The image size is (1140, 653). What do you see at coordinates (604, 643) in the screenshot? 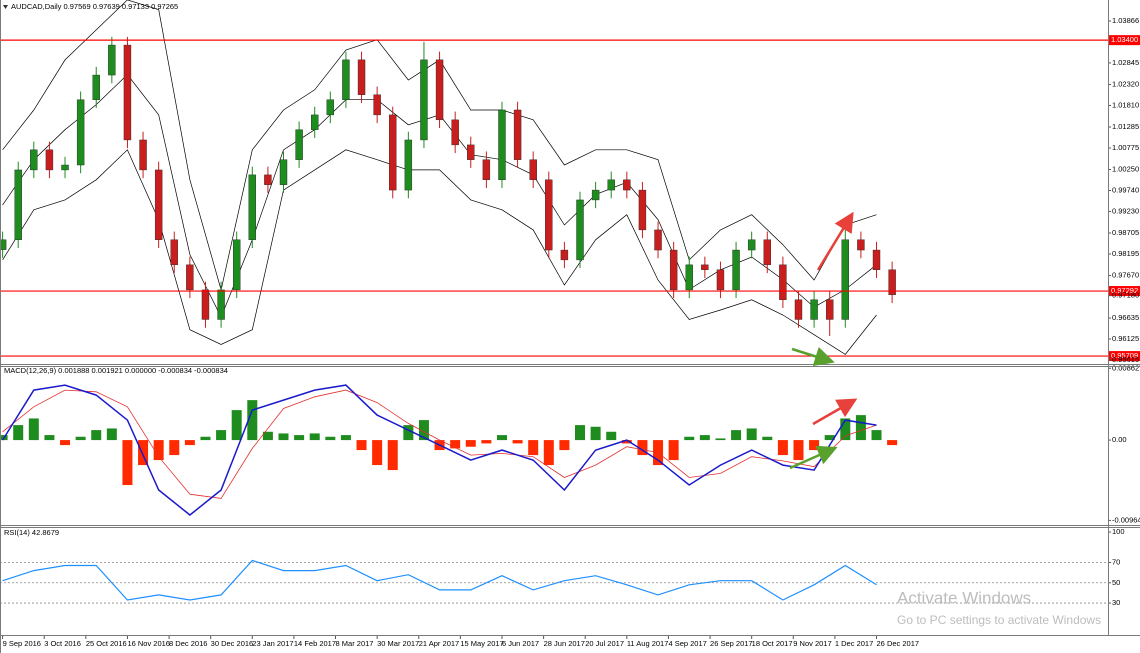
I see `x-tick-label: 20 Jul 2017` at bounding box center [604, 643].